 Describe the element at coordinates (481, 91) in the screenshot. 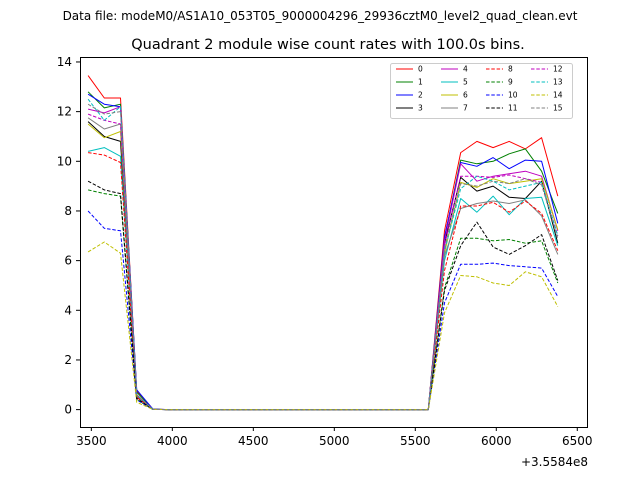

I see `legend-frame` at that location.